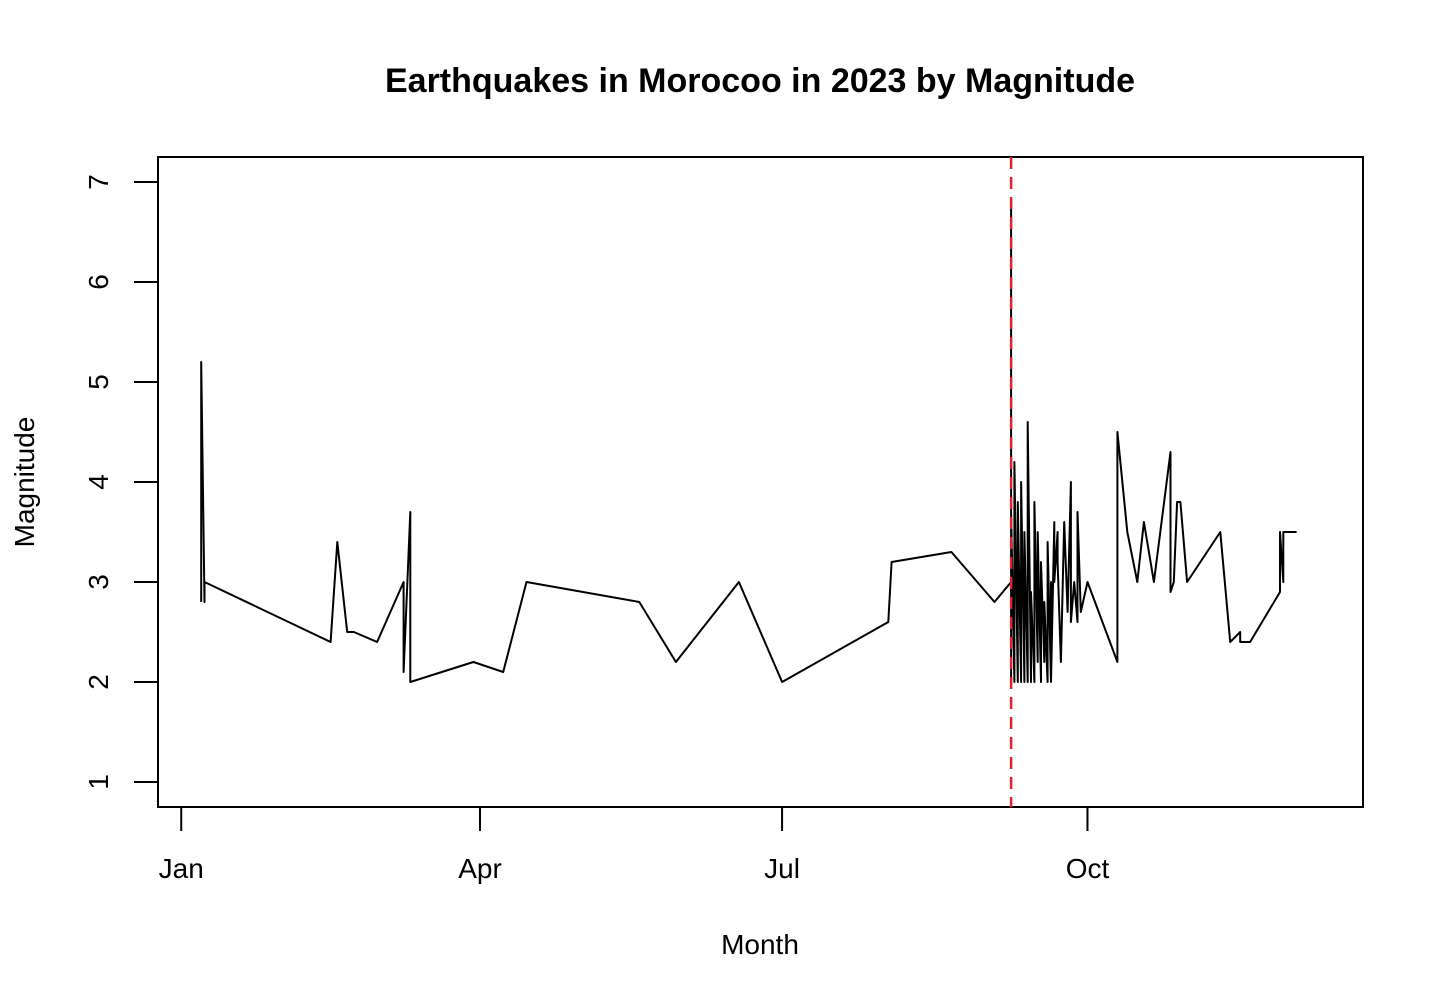 Image resolution: width=1444 pixels, height=1004 pixels. Describe the element at coordinates (480, 868) in the screenshot. I see `x-tick-label: Apr` at that location.